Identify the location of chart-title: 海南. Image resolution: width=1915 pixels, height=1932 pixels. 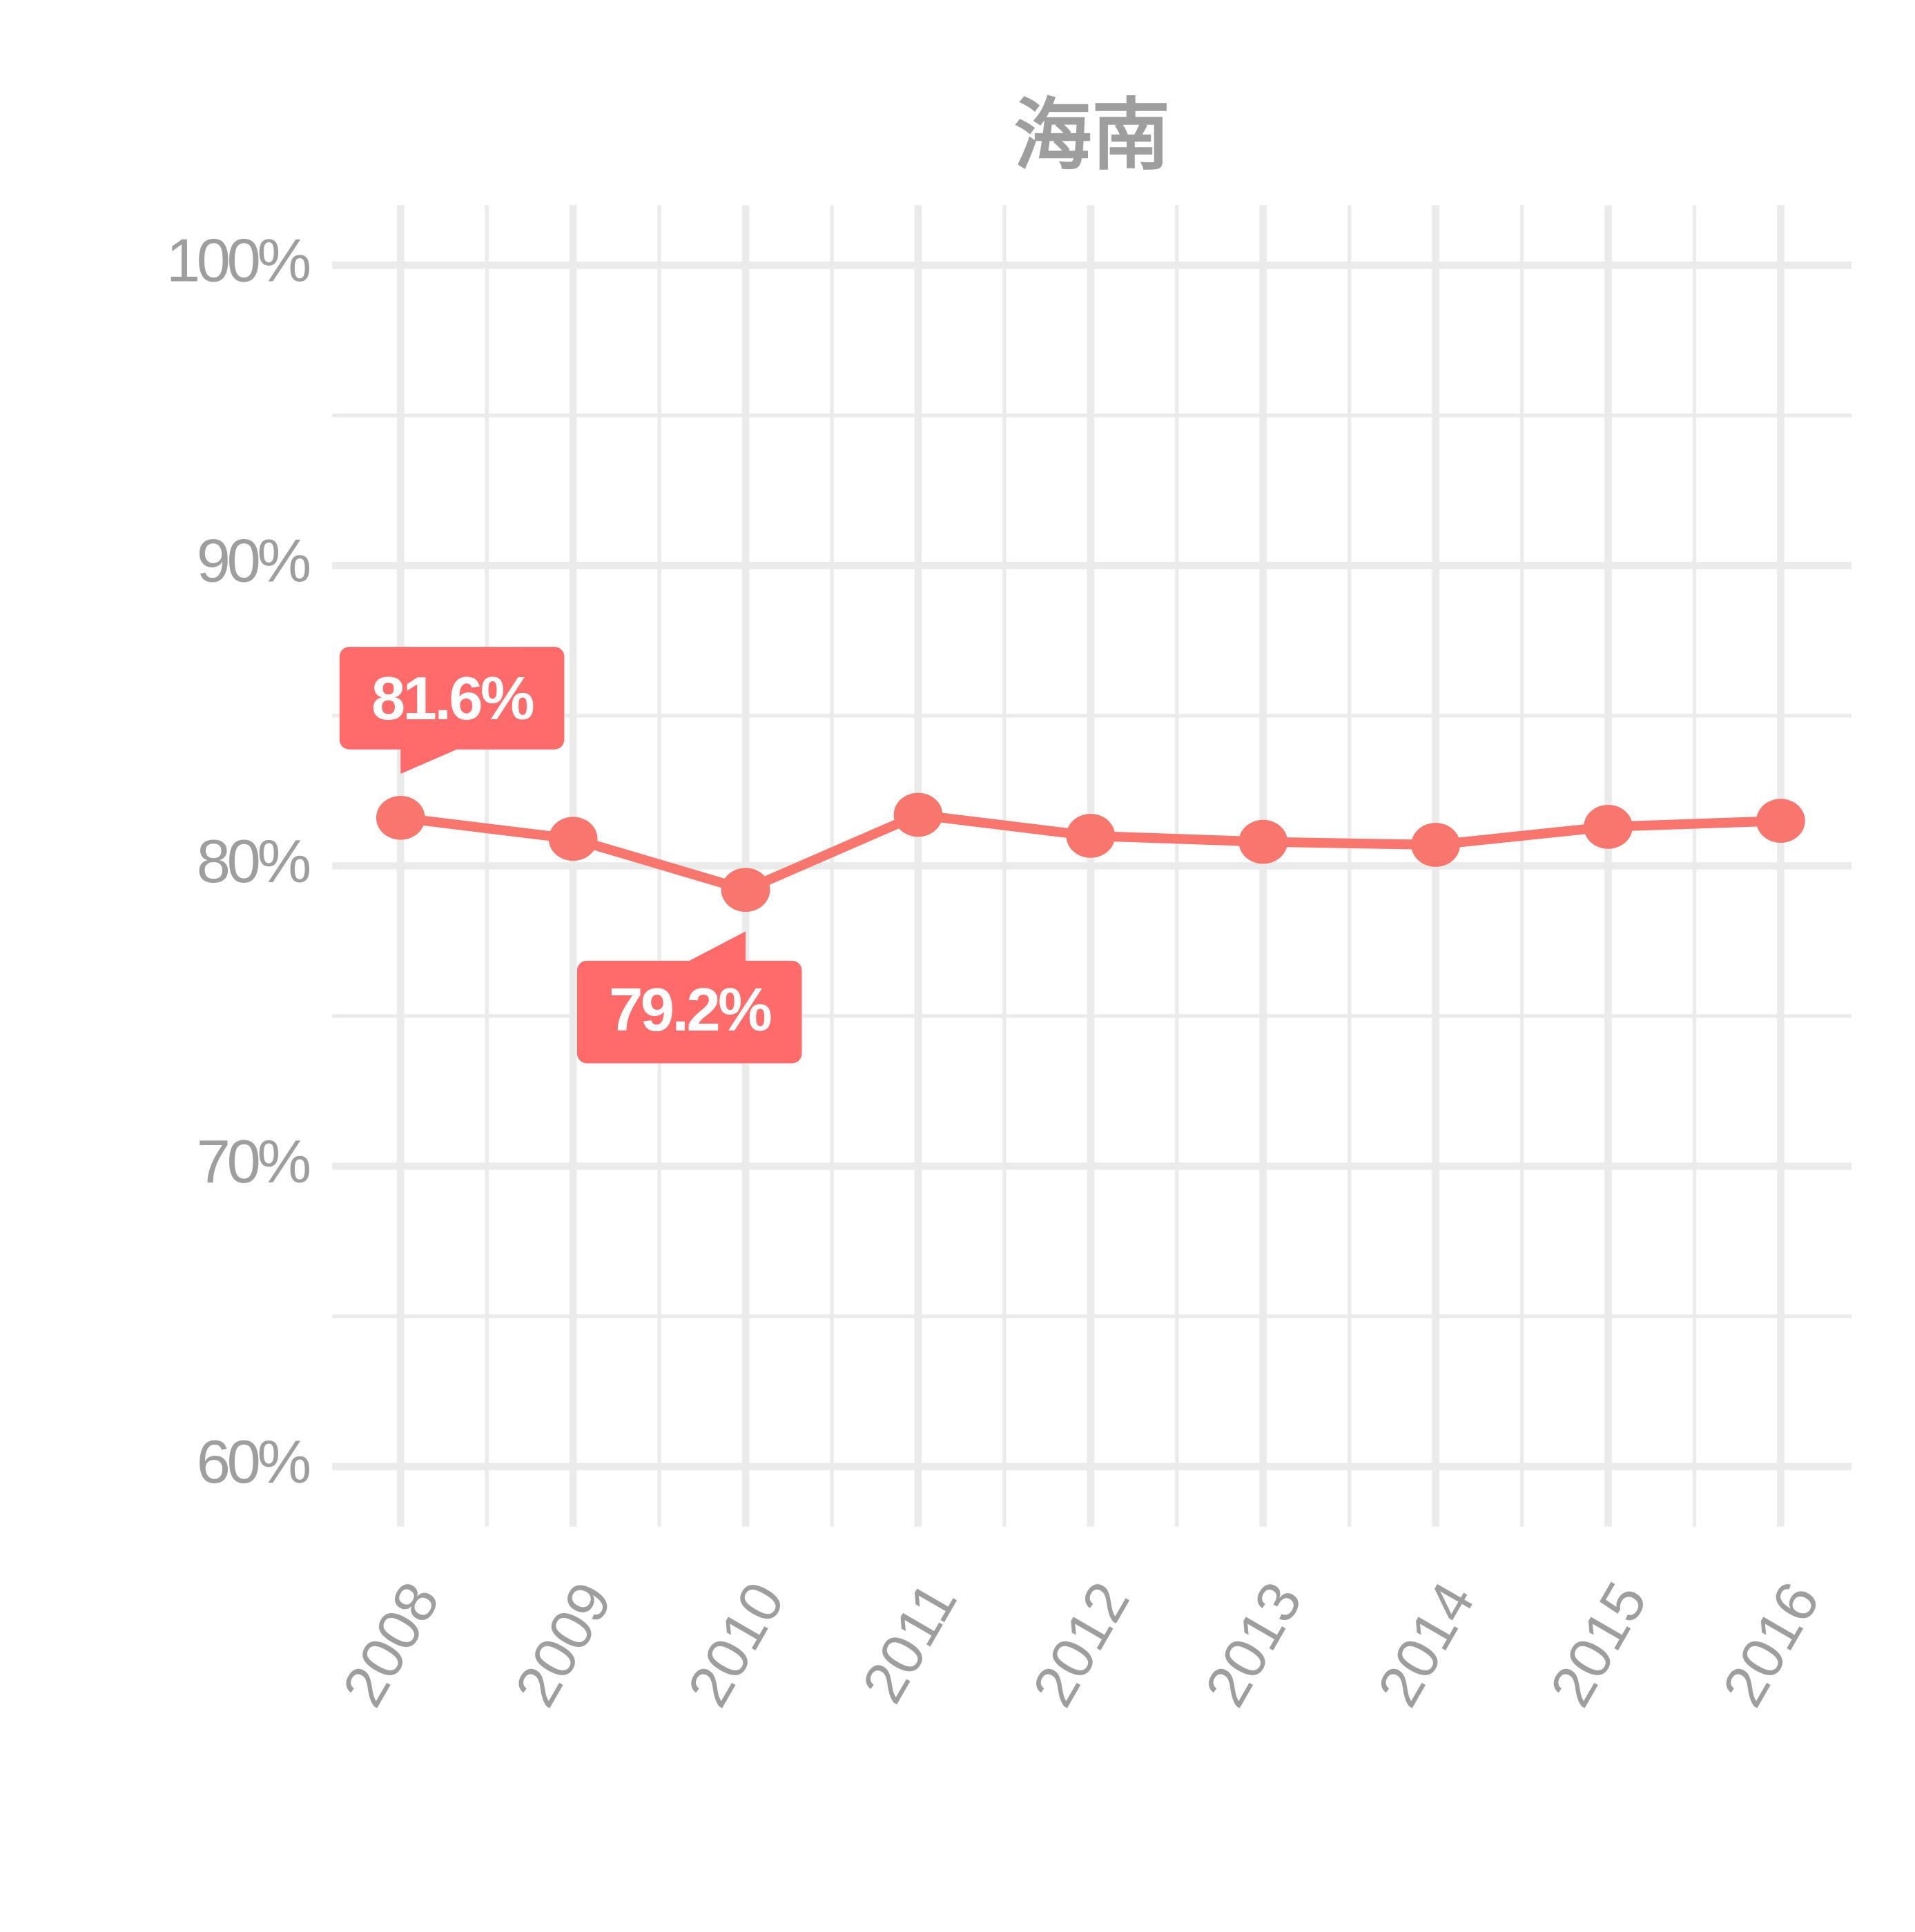
(1091, 135).